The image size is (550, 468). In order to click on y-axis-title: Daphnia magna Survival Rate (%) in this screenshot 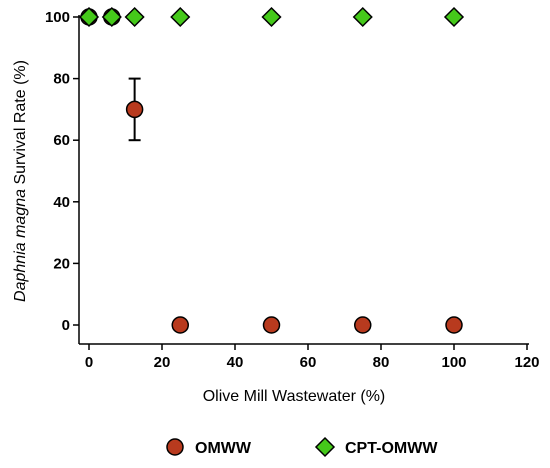, I will do `click(20, 181)`.